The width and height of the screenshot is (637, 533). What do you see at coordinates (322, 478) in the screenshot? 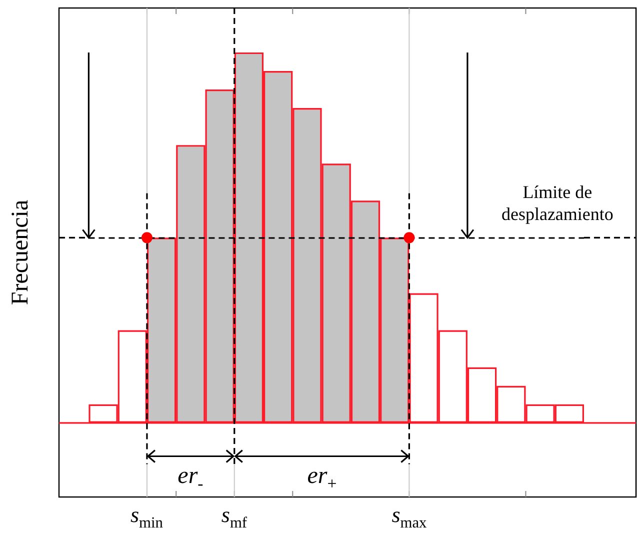
I see `text: er$_{+}$` at bounding box center [322, 478].